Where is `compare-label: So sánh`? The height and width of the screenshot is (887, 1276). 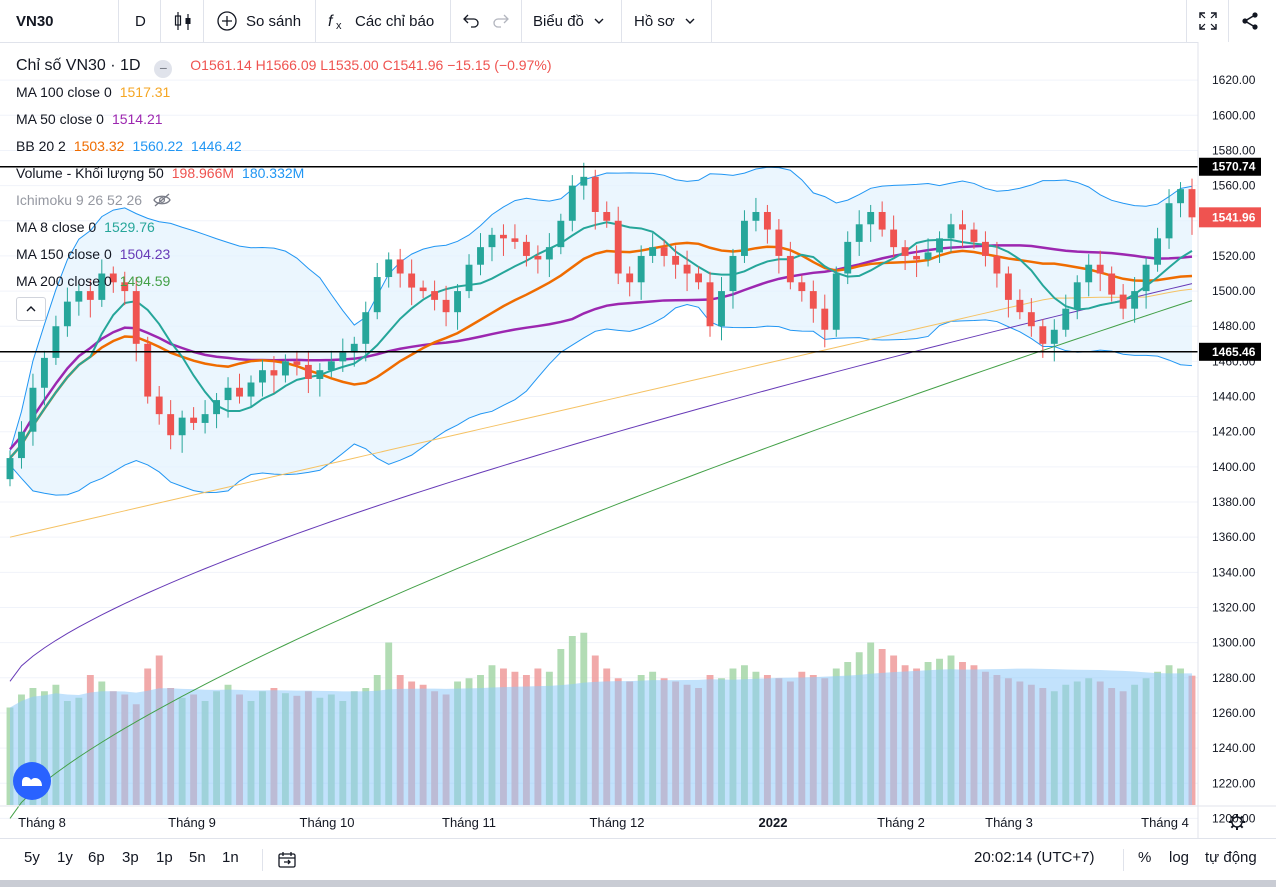
compare-label: So sánh is located at coordinates (274, 21).